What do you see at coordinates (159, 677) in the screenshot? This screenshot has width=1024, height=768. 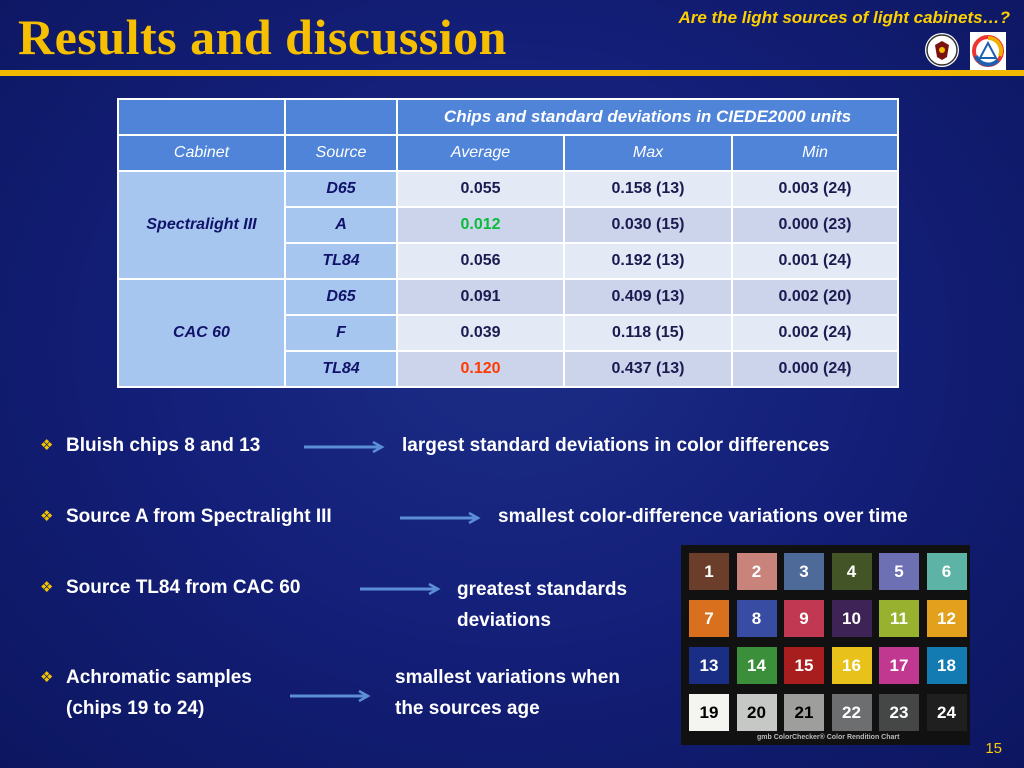 I see `bullet-4-text-line1: Achromatic samples` at bounding box center [159, 677].